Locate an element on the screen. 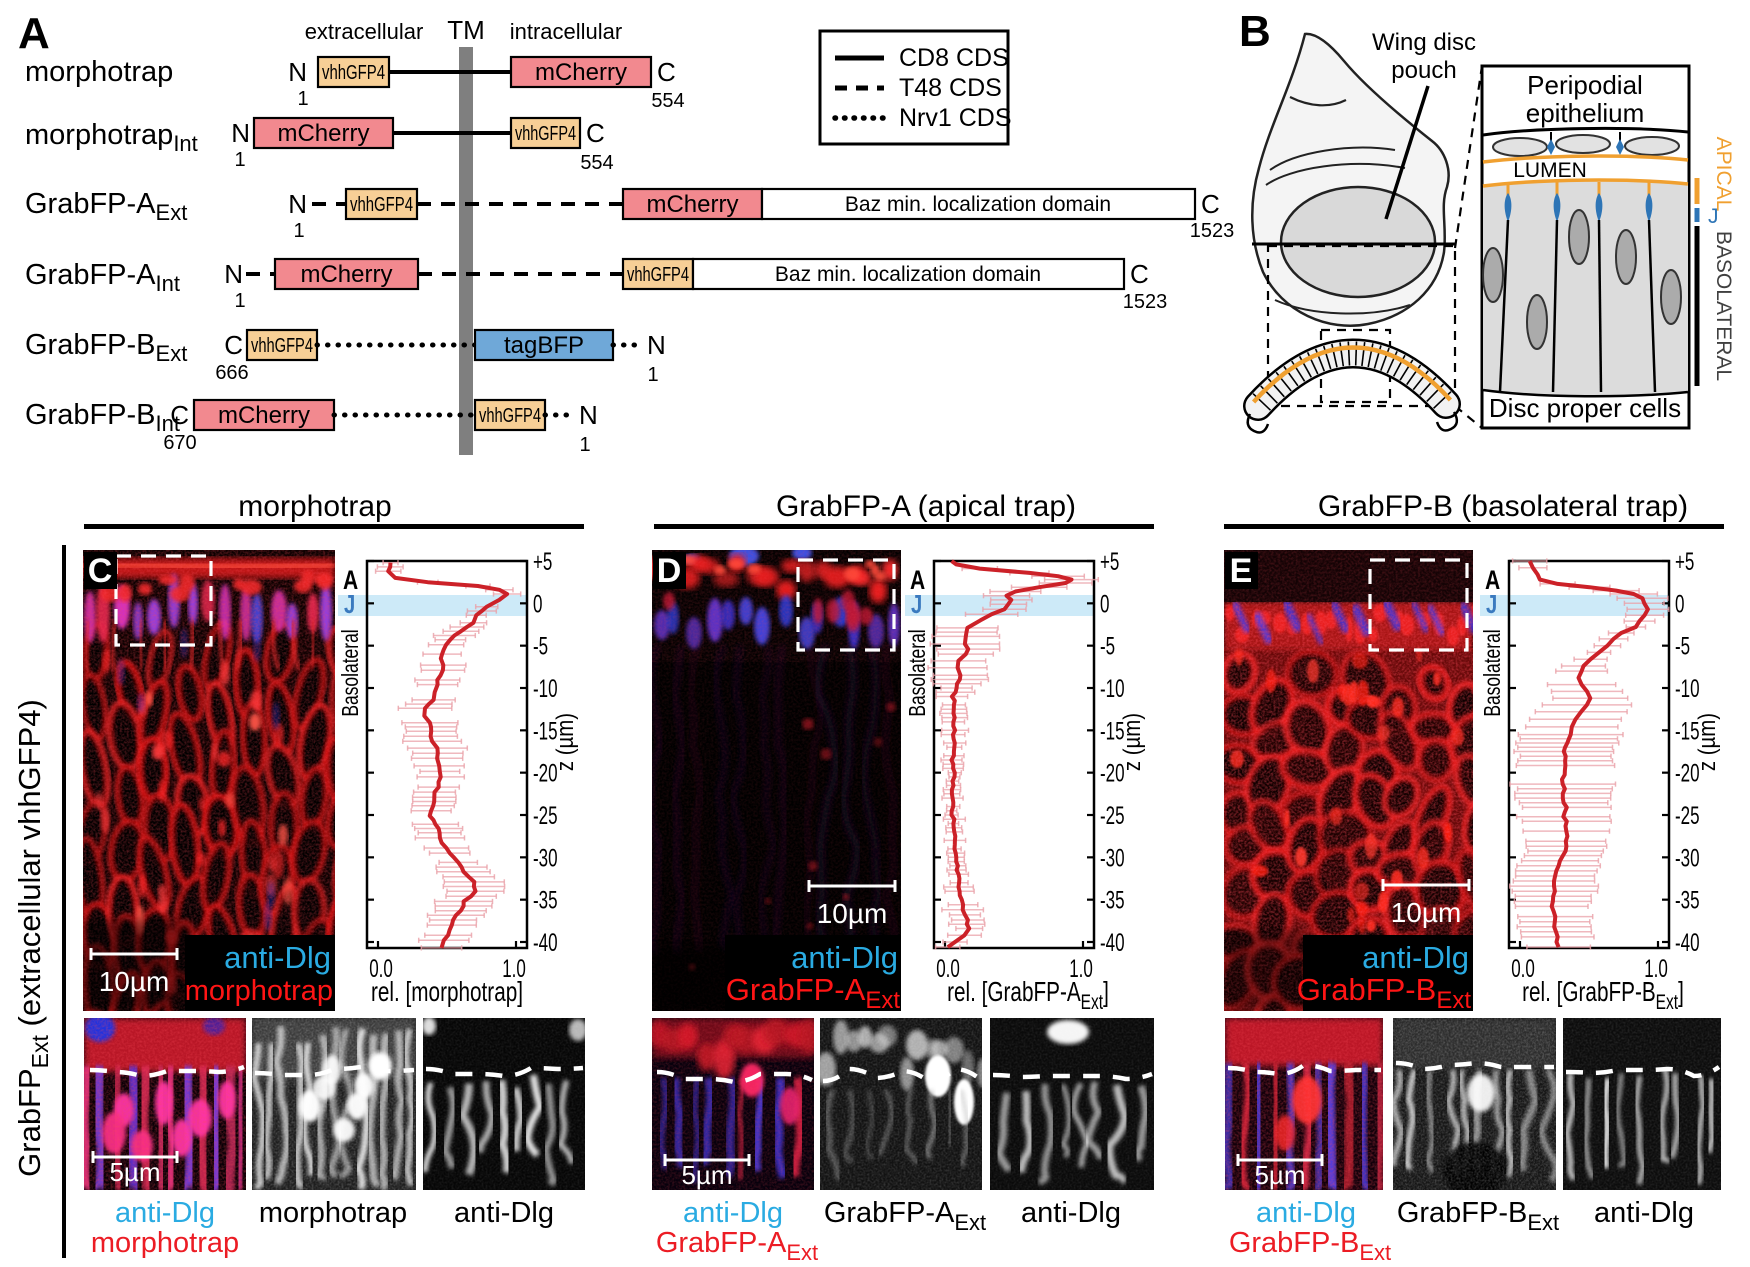 This screenshot has height=1267, width=1750. svg-text: rel. [morphotrap] is located at coordinates (447, 992).